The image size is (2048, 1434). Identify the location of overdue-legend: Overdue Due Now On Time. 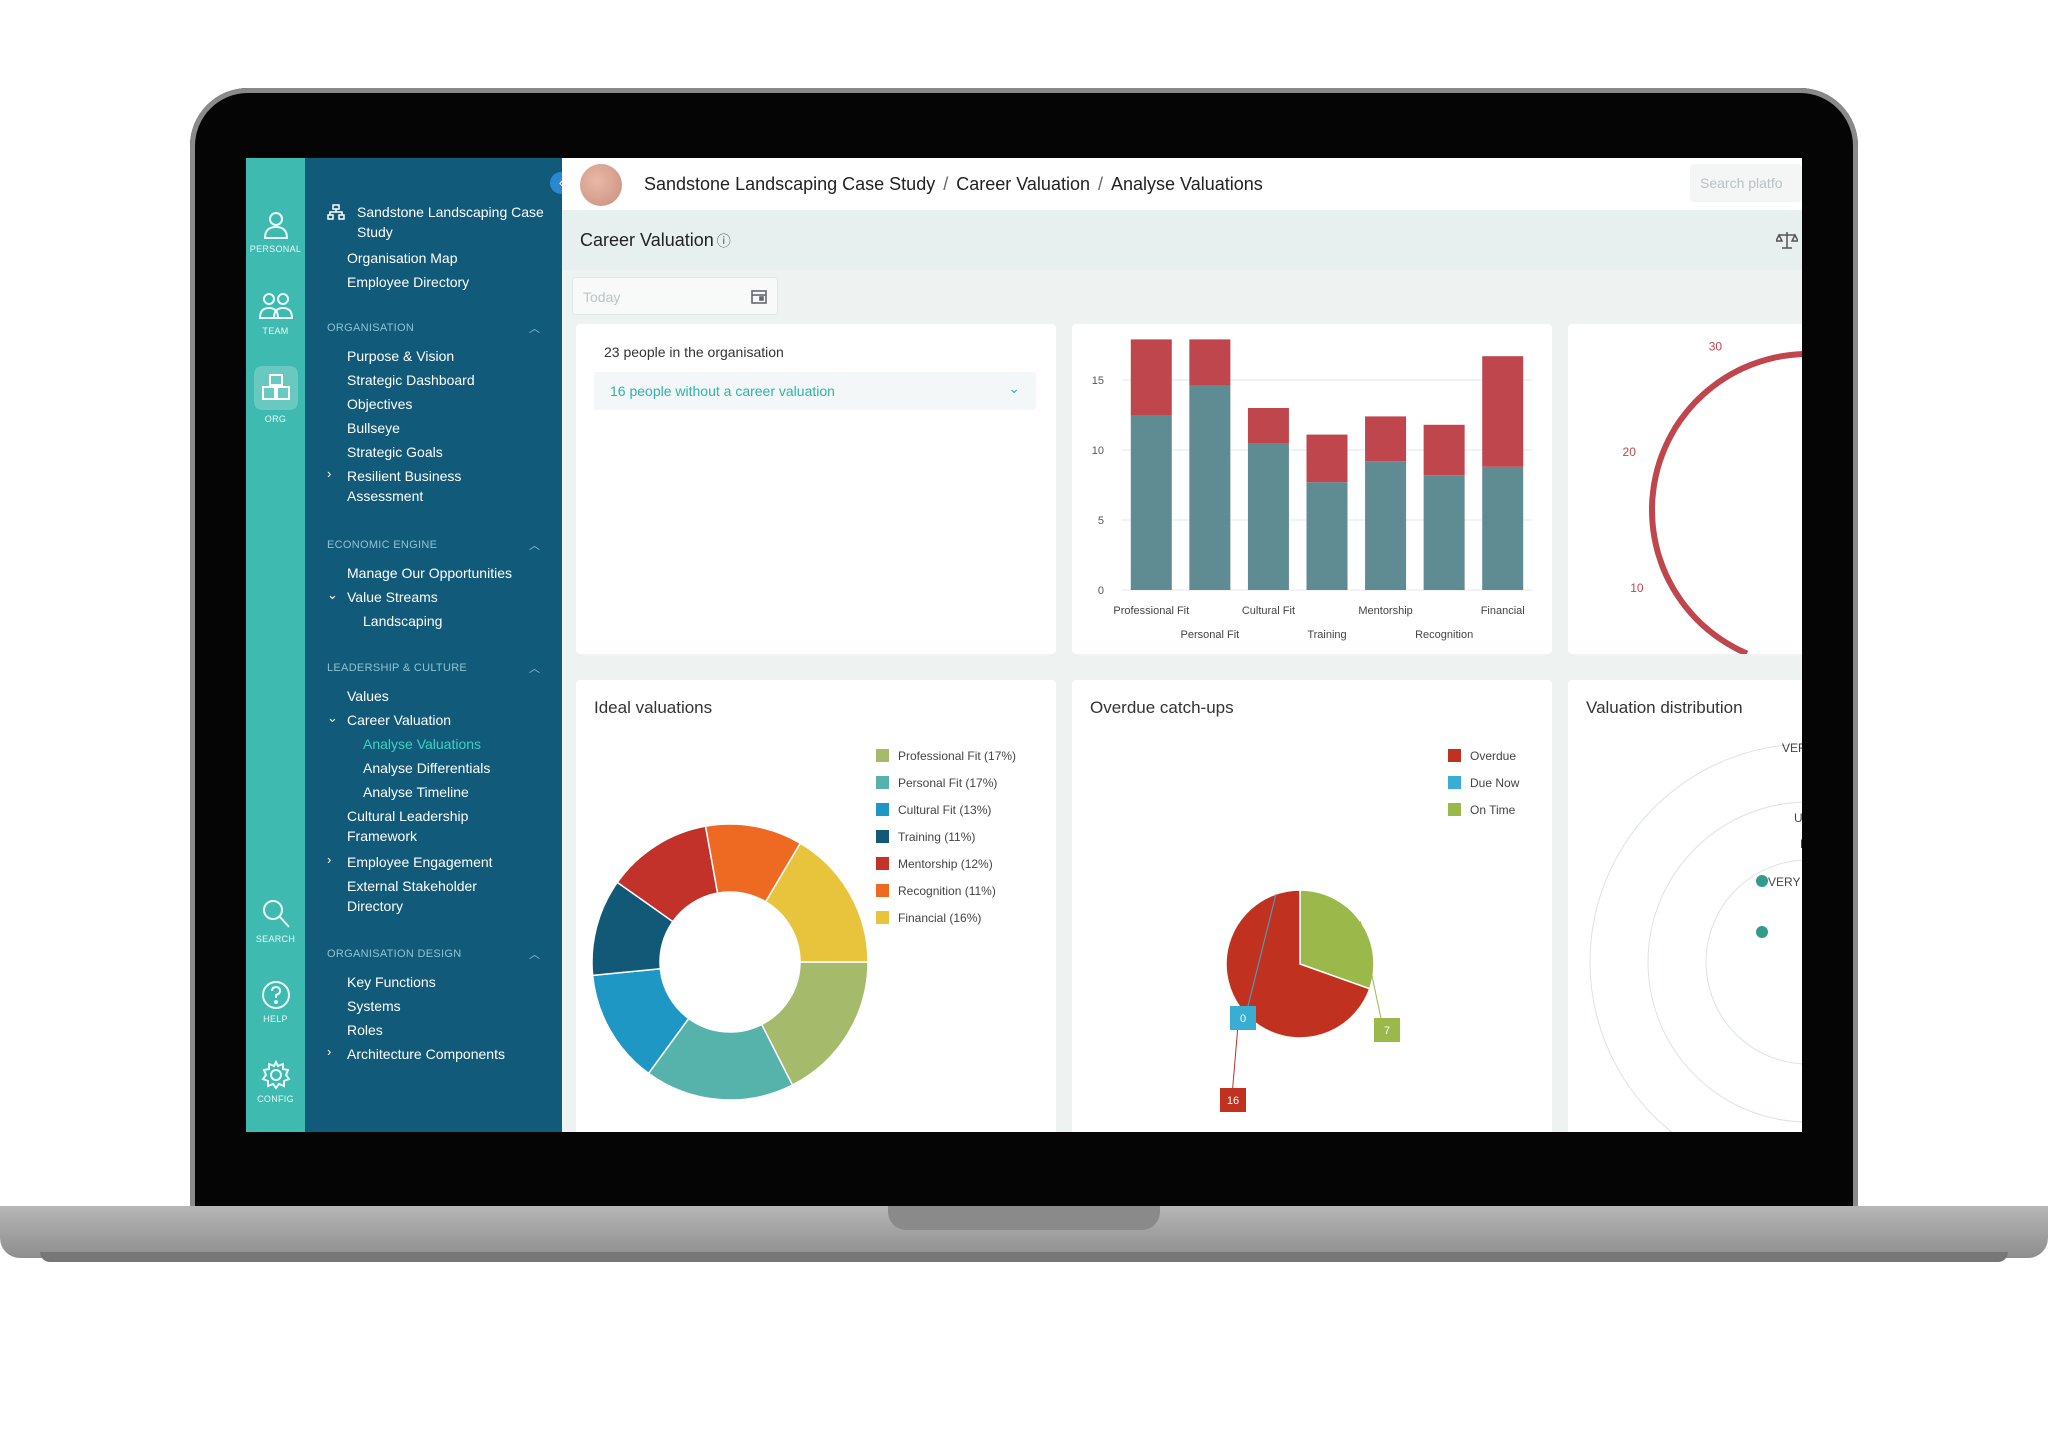
(1483, 782).